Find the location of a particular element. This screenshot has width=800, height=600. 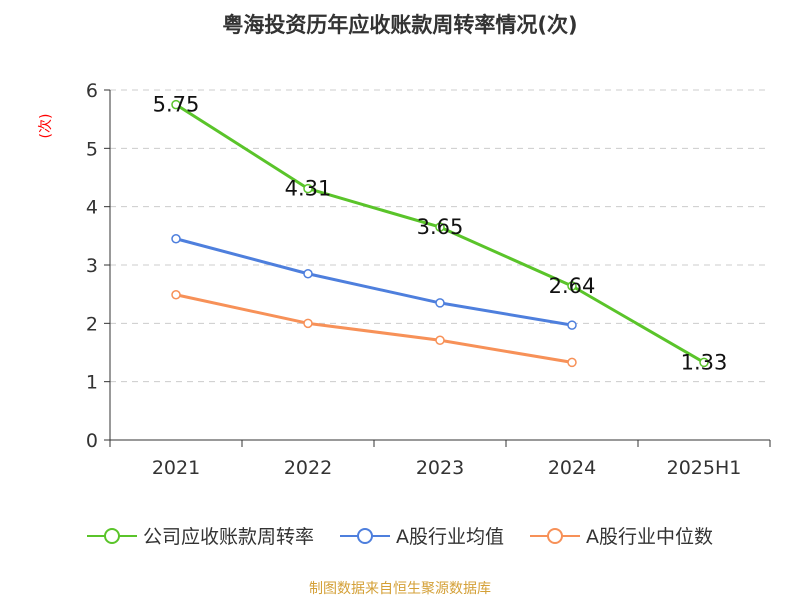

data-label: 5.75 is located at coordinates (176, 105).